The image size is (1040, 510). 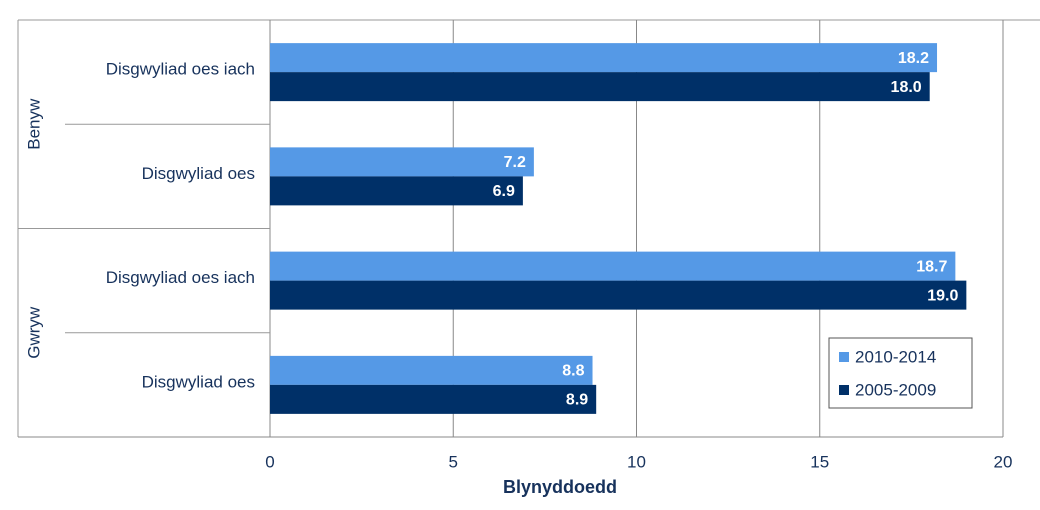 I want to click on value-label: 6.9, so click(x=504, y=191).